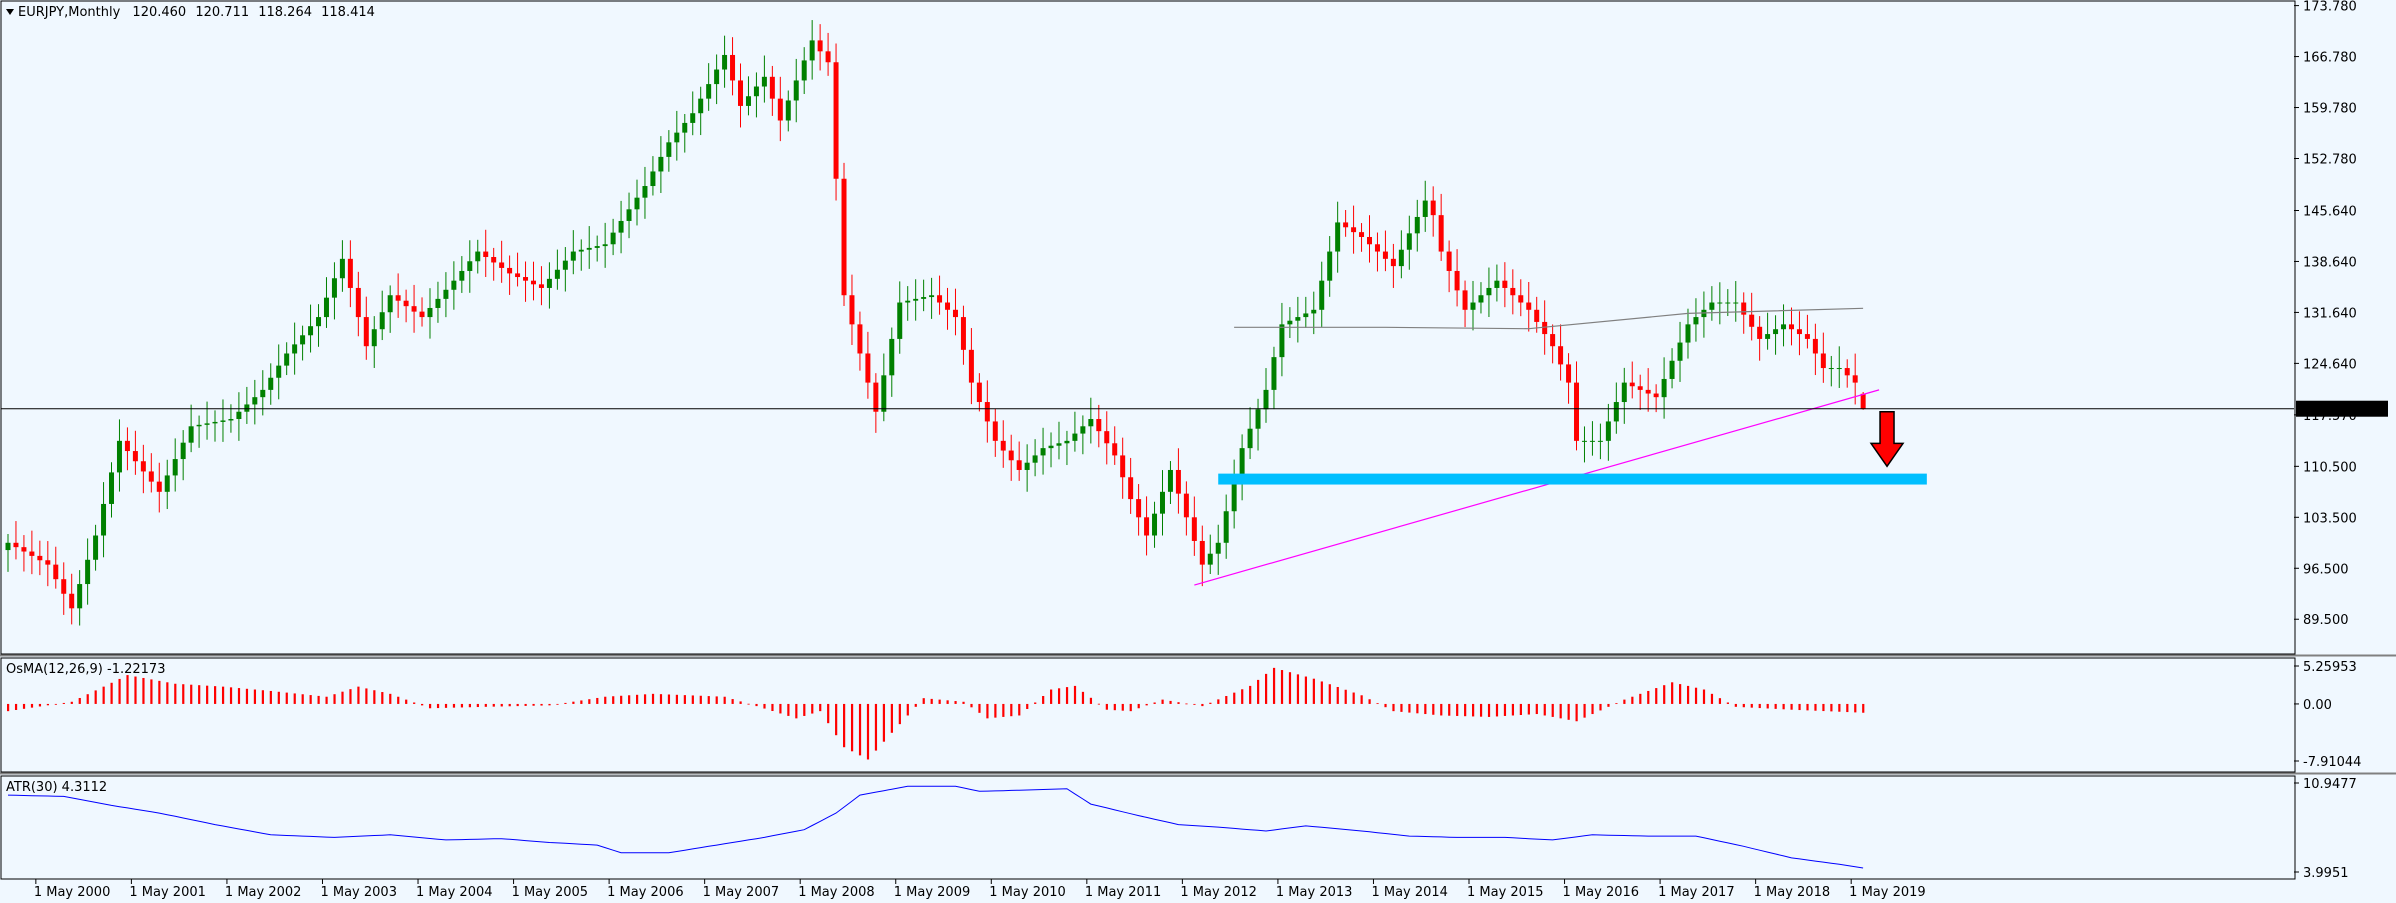  What do you see at coordinates (2330, 667) in the screenshot?
I see `y-tick-label: 5.25953` at bounding box center [2330, 667].